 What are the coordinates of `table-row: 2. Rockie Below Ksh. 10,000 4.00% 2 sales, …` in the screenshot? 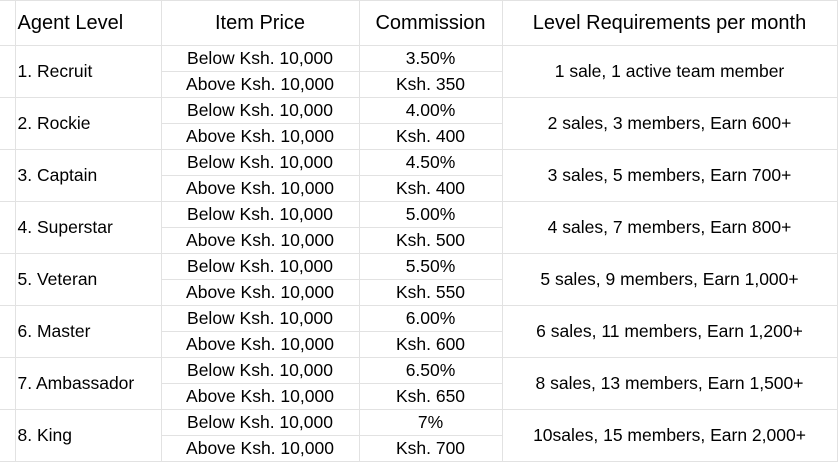 It's located at (419, 123).